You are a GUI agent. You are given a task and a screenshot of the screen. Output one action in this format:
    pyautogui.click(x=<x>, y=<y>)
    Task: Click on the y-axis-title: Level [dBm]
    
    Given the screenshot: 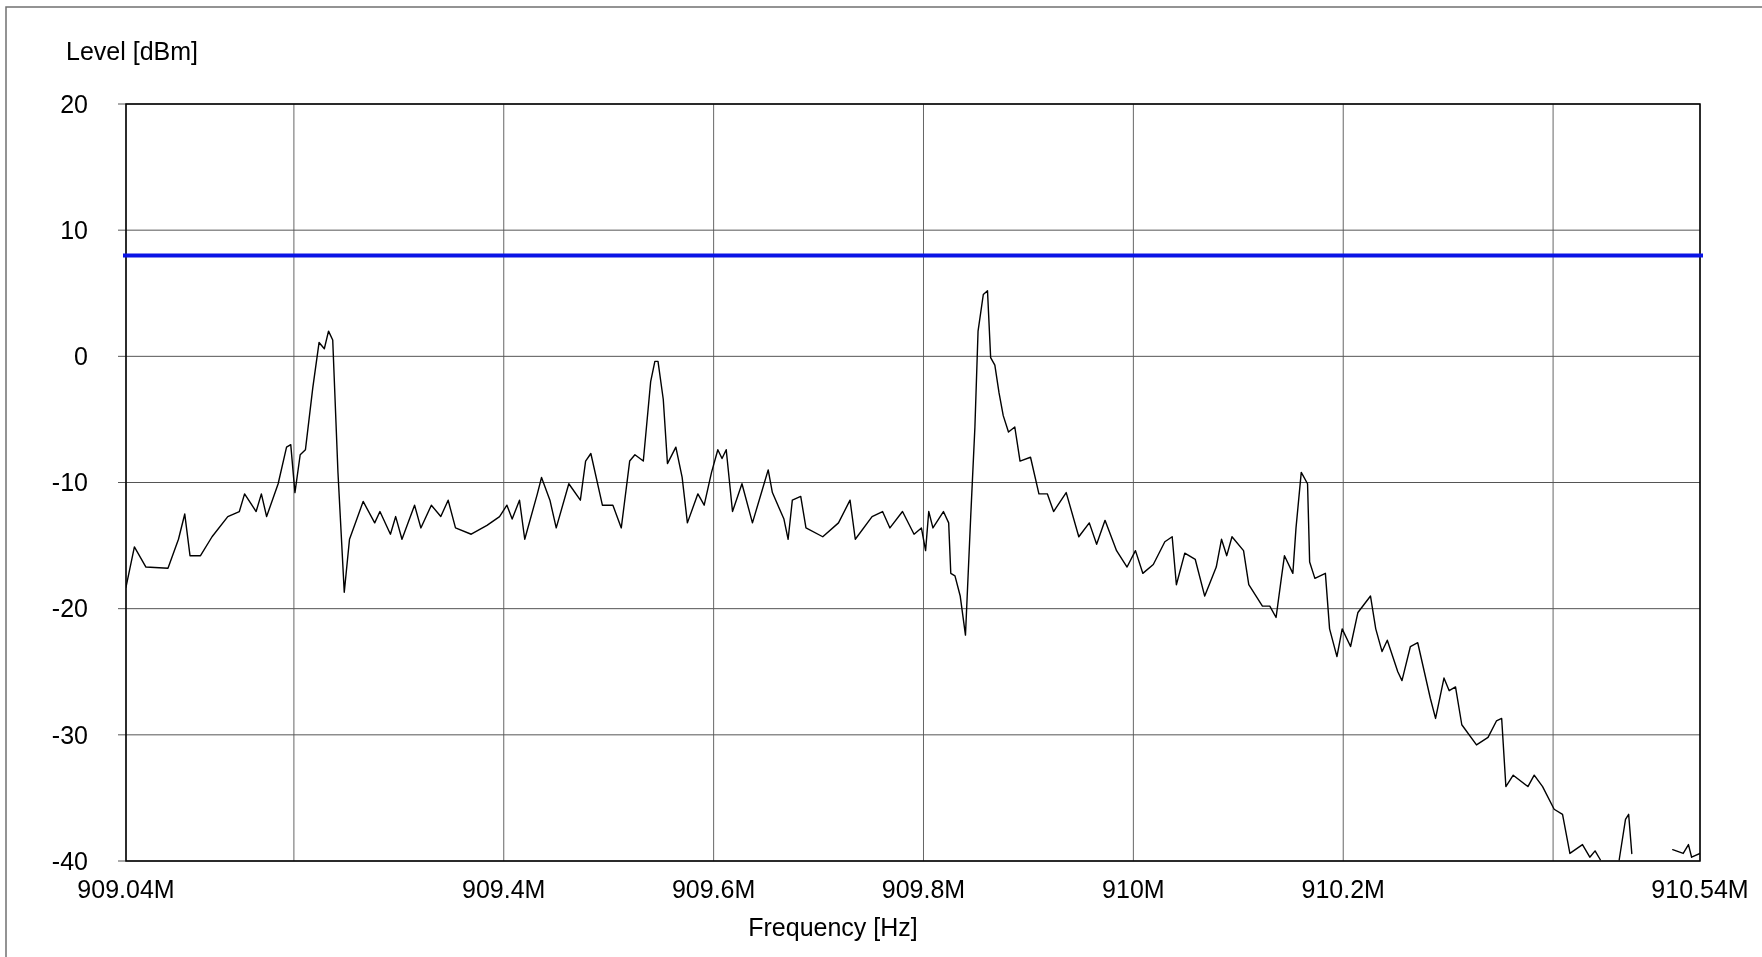 What is the action you would take?
    pyautogui.click(x=132, y=51)
    